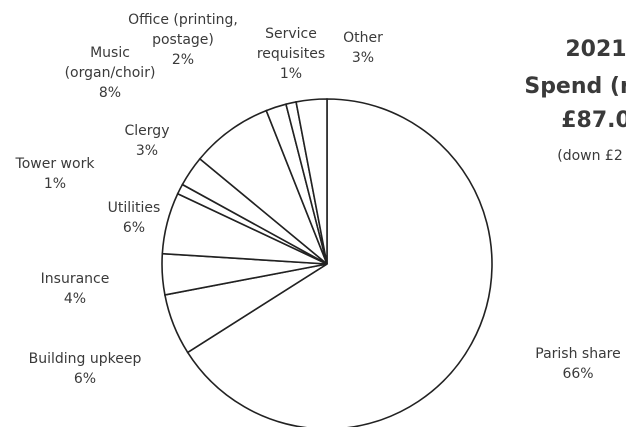  What do you see at coordinates (575, 86) in the screenshot?
I see `title-line-2: Spend (n` at bounding box center [575, 86].